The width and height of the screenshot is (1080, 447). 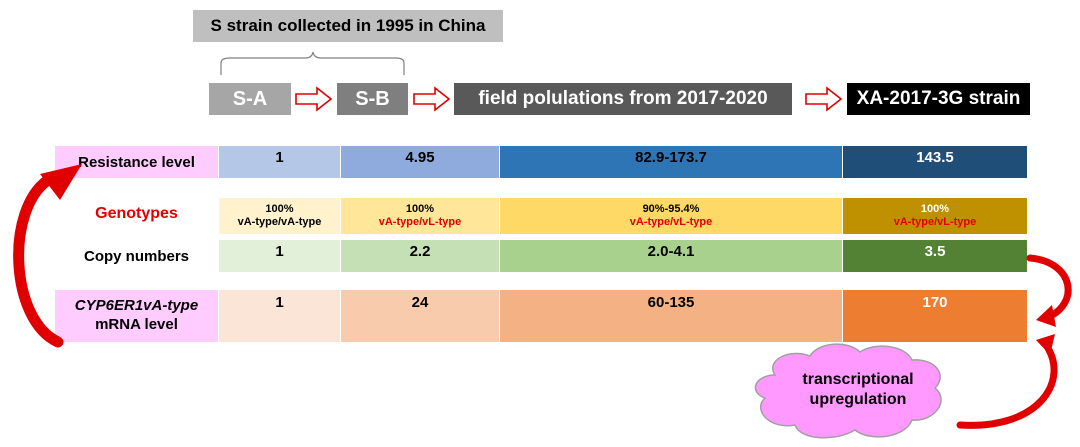 I want to click on resistance-cell-4: 143.5, so click(x=935, y=162).